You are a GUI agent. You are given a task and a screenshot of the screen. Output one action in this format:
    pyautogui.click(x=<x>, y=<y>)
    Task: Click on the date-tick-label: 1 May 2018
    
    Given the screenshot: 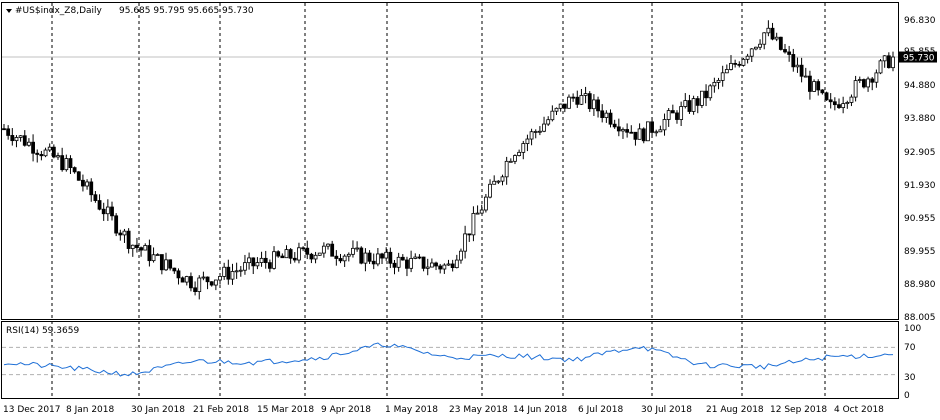 What is the action you would take?
    pyautogui.click(x=411, y=410)
    